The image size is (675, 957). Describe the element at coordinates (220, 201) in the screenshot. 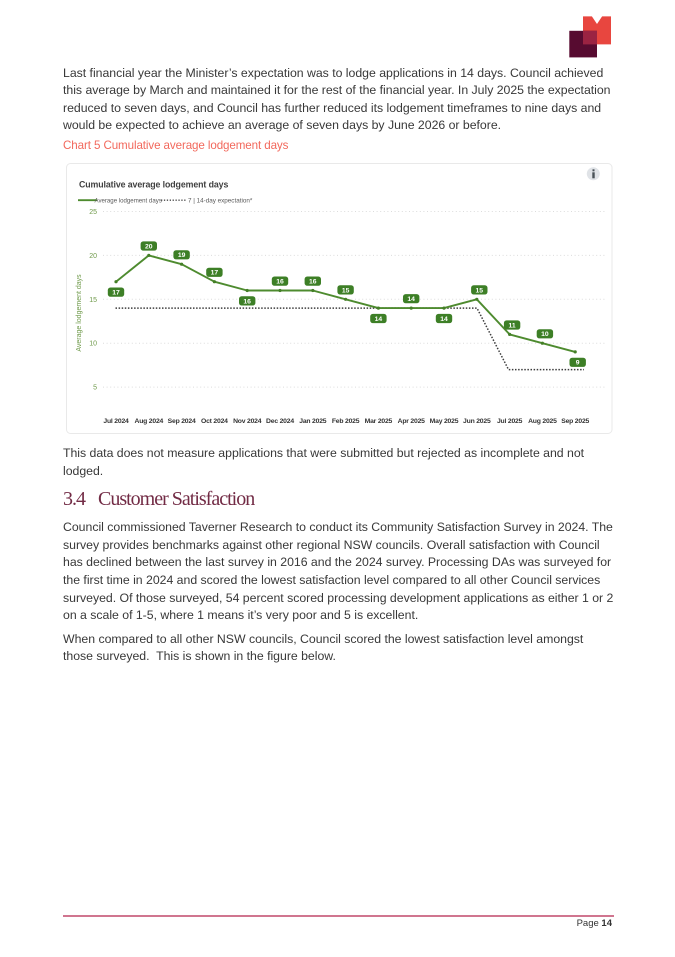

I see `svg-text: 7 | 14-day expectation*` at that location.